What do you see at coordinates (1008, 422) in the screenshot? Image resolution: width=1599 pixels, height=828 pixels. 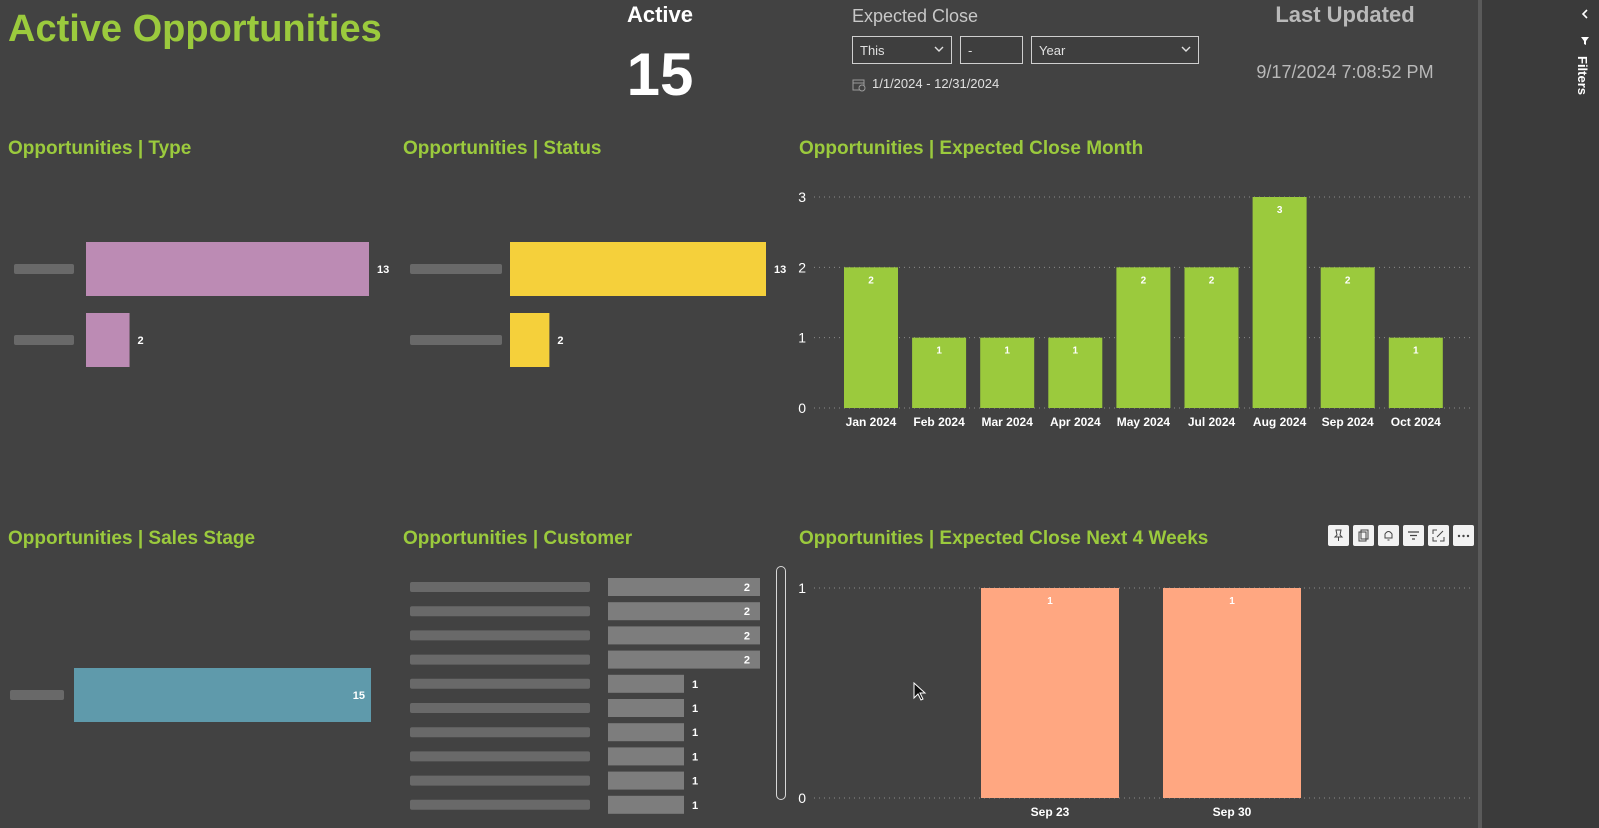 I see `x-tick-label: Mar 2024` at bounding box center [1008, 422].